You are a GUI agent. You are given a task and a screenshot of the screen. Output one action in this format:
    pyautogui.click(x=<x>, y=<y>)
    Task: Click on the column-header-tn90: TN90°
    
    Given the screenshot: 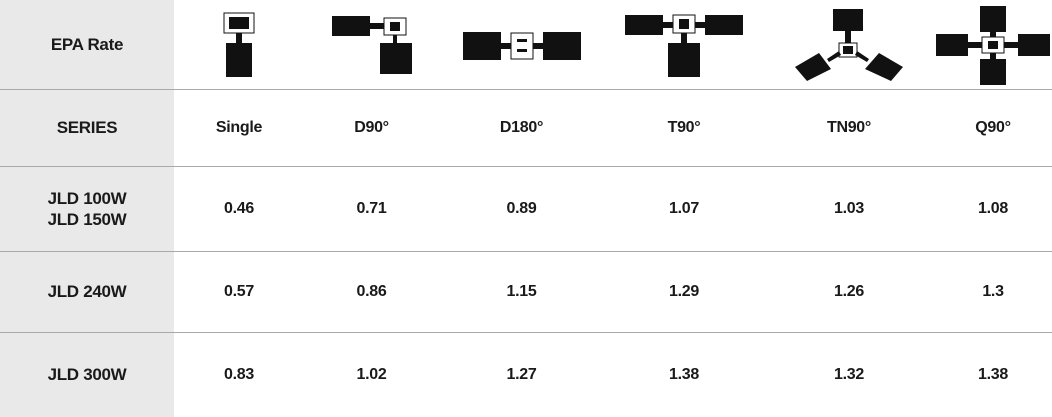 What is the action you would take?
    pyautogui.click(x=849, y=128)
    